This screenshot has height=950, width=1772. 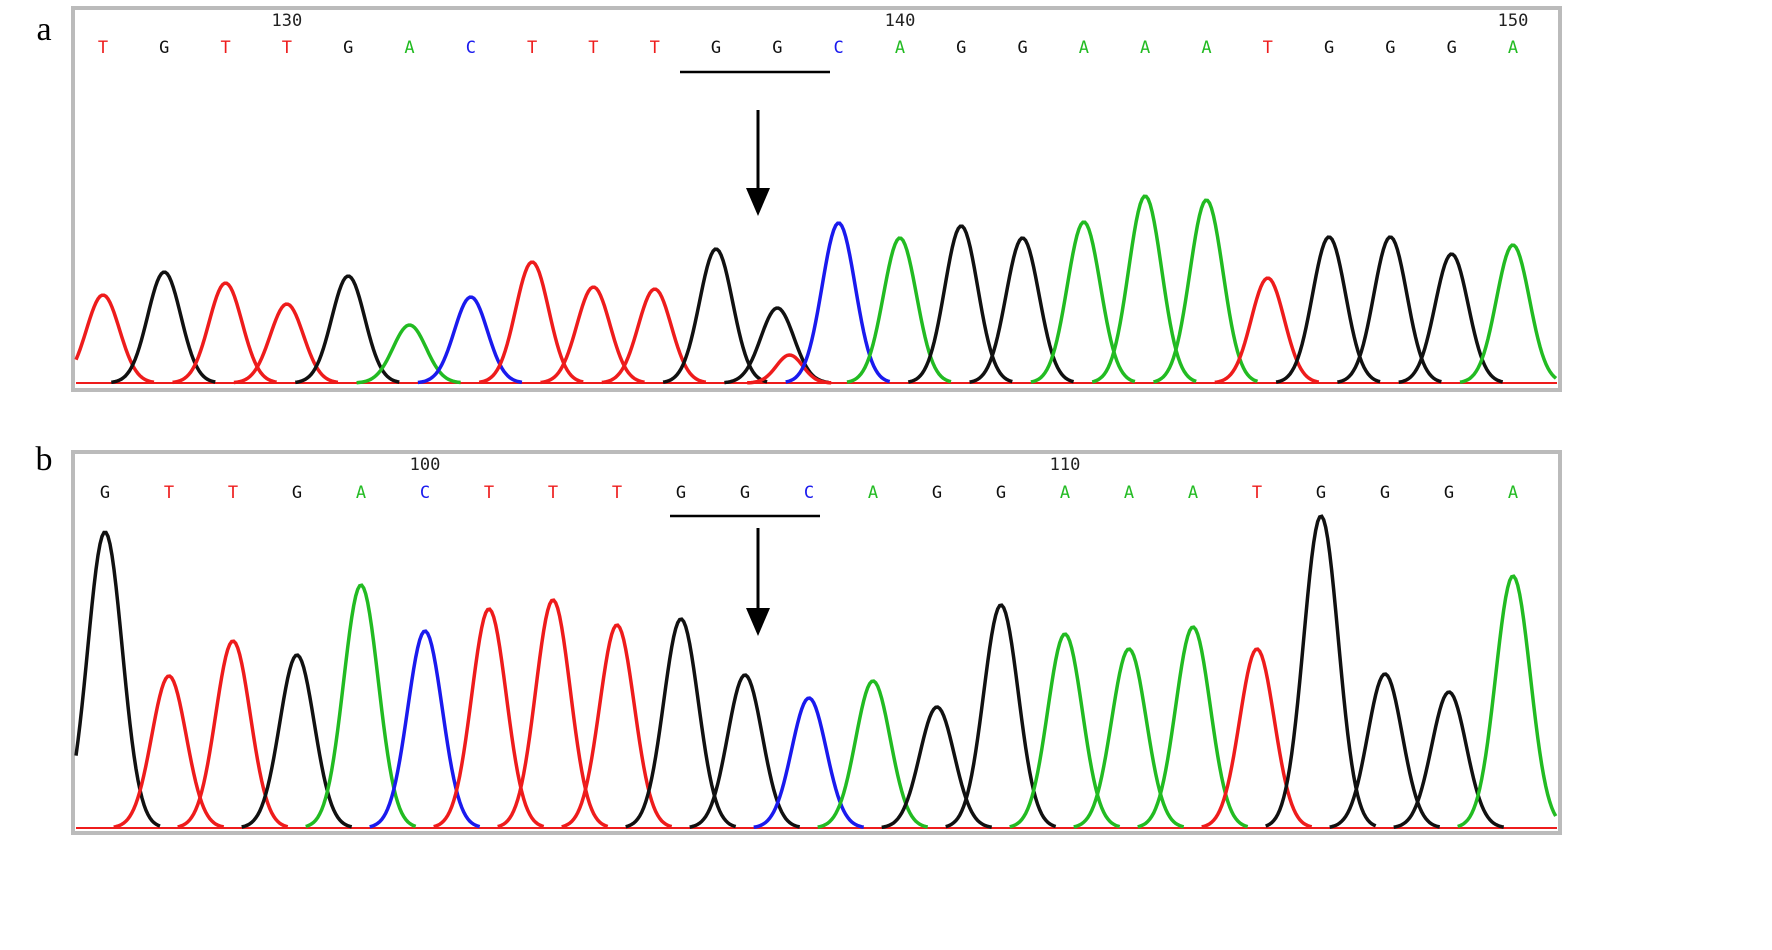 I want to click on position-number: 150, so click(x=1513, y=21).